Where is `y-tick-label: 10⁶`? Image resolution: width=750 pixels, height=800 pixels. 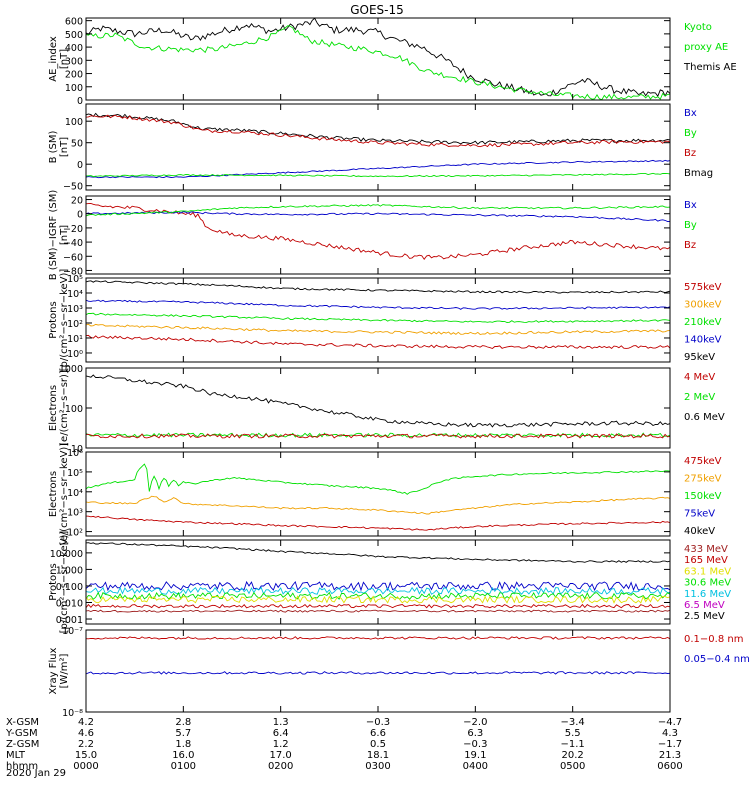
y-tick-label: 10⁶ is located at coordinates (75, 453).